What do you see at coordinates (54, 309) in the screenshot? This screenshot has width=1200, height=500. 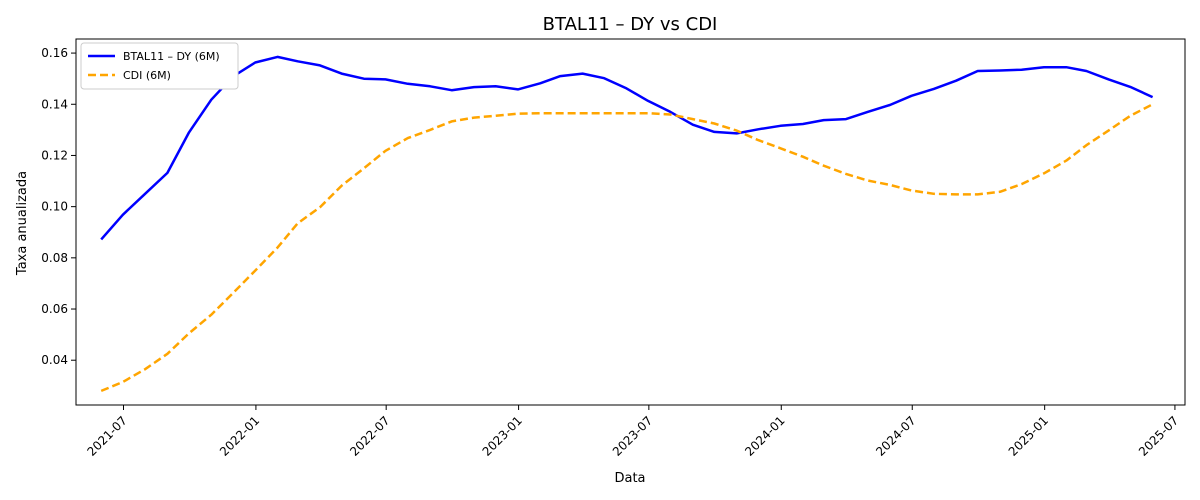 I see `y-tick-label: 0.06` at bounding box center [54, 309].